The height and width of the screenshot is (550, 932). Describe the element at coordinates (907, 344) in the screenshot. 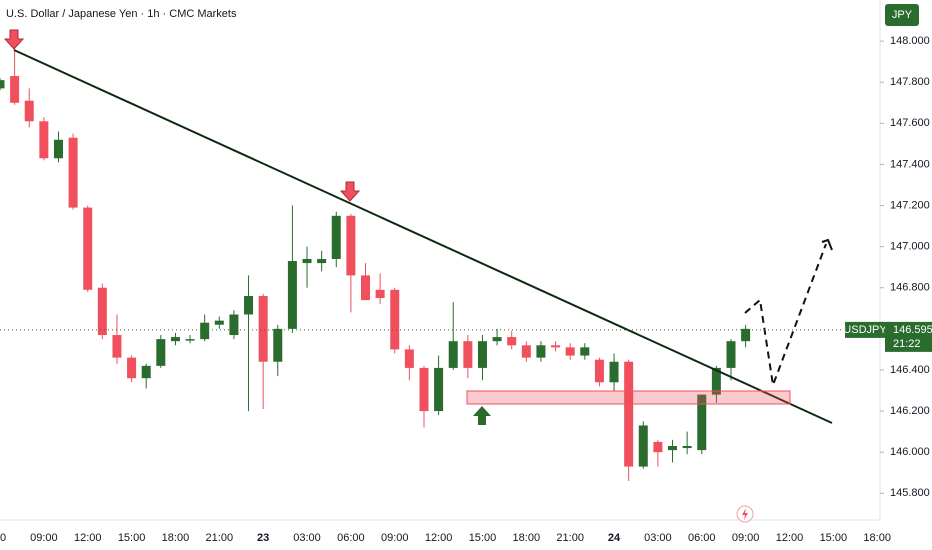

I see `countdown: 21:22` at that location.